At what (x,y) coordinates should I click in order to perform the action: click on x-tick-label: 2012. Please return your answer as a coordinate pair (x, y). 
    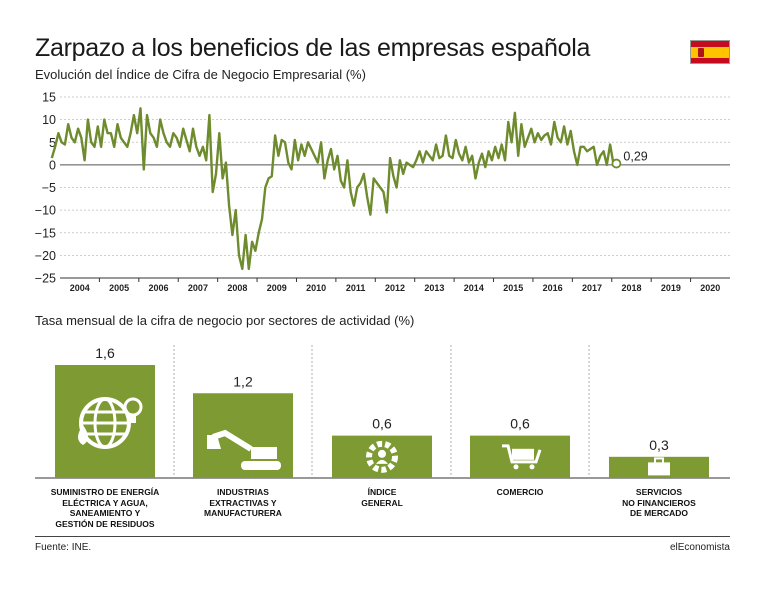
    Looking at the image, I should click on (395, 288).